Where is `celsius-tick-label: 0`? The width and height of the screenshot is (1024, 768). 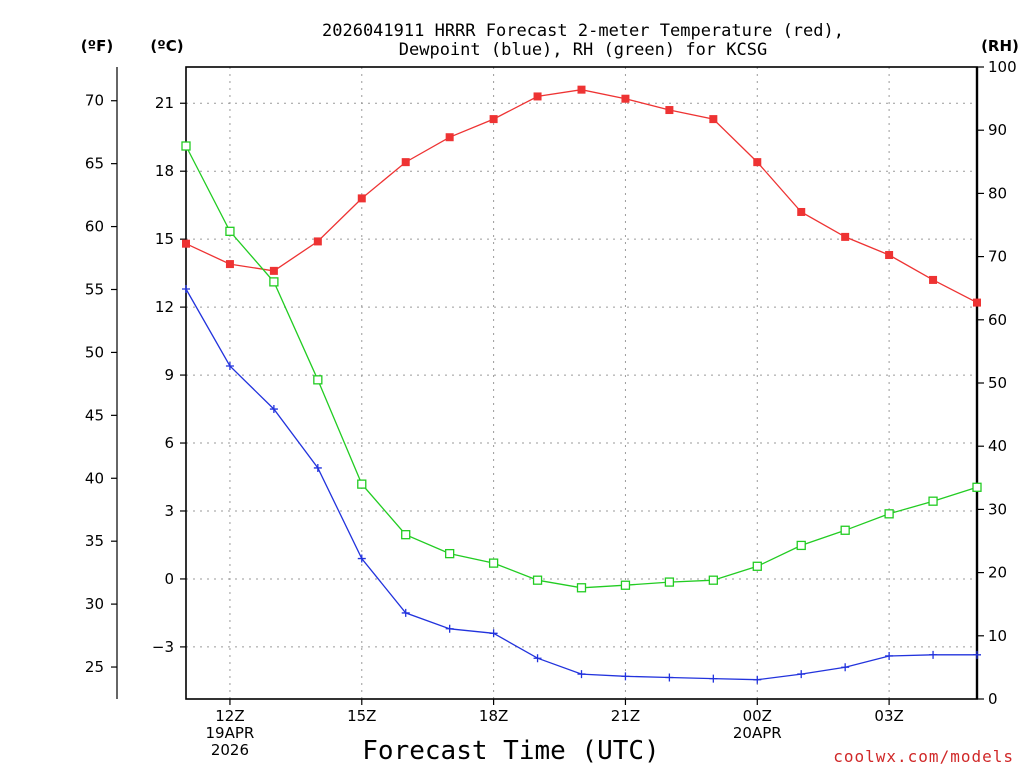
celsius-tick-label: 0 is located at coordinates (169, 579).